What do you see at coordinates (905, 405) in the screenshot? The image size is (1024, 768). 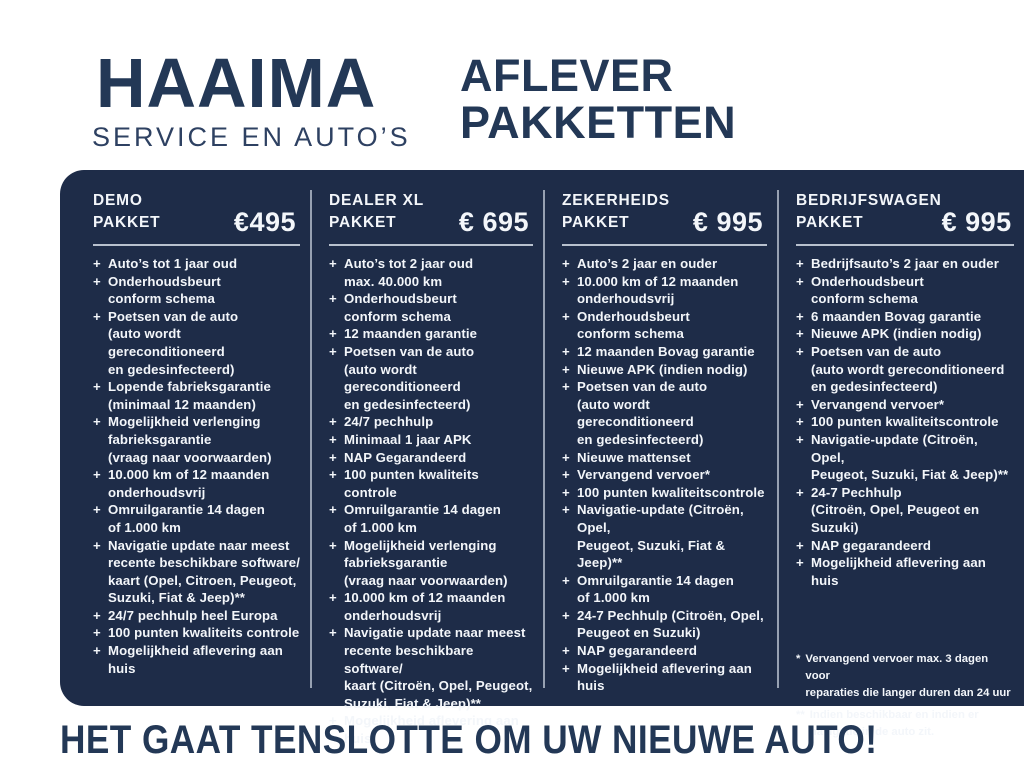 I see `package-item: + Vervangend vervoer*` at bounding box center [905, 405].